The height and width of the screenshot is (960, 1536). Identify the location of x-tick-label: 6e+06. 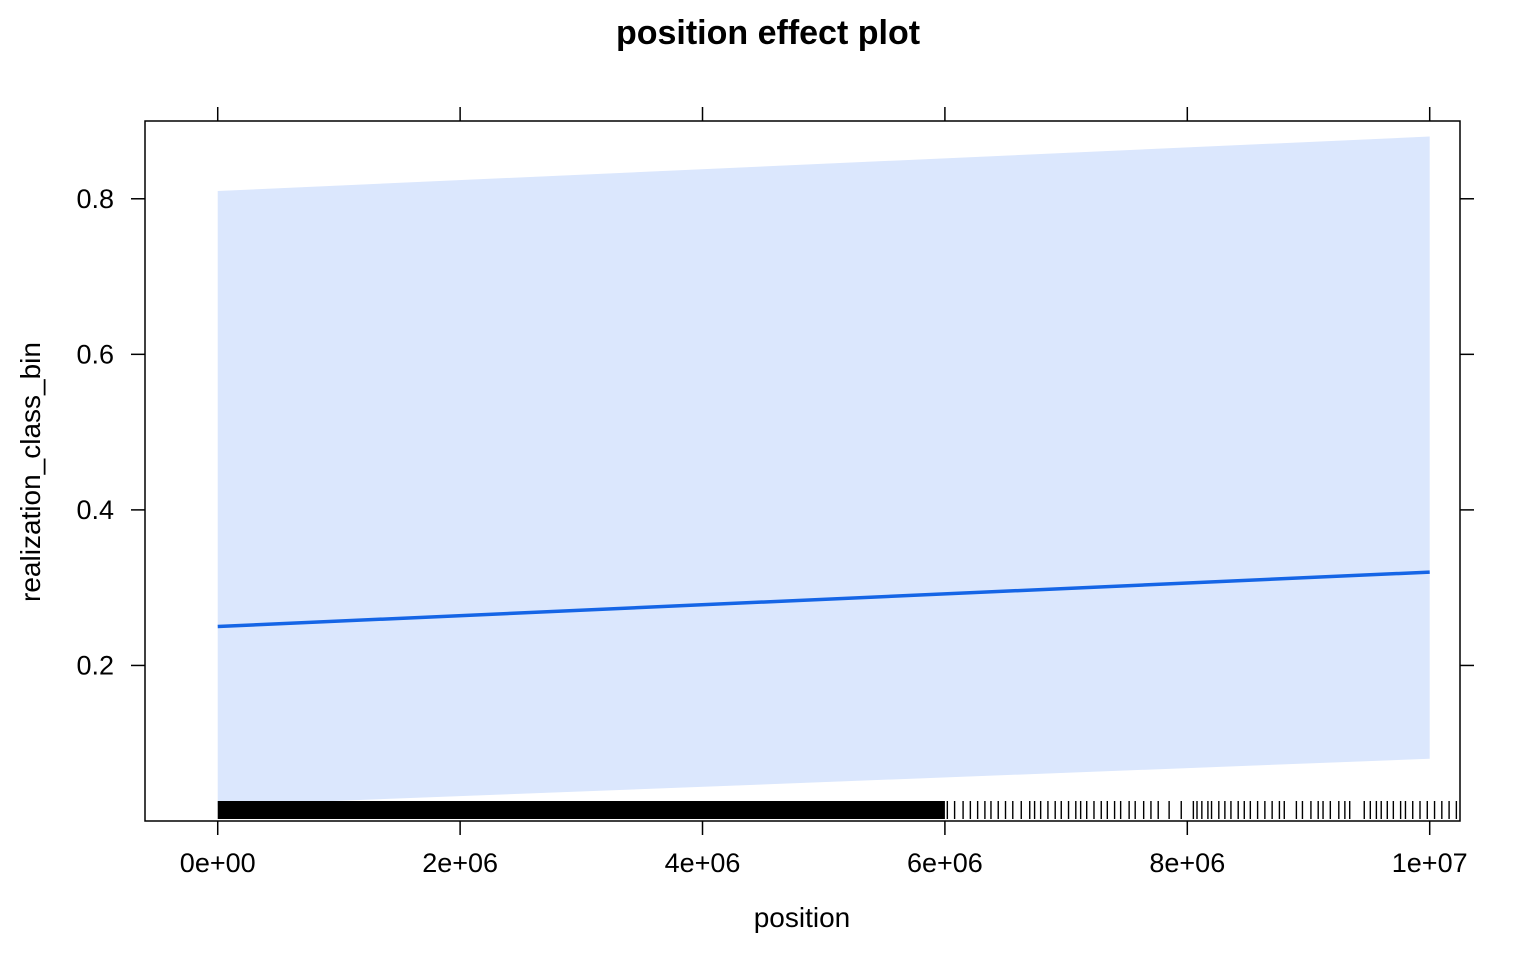
(945, 863).